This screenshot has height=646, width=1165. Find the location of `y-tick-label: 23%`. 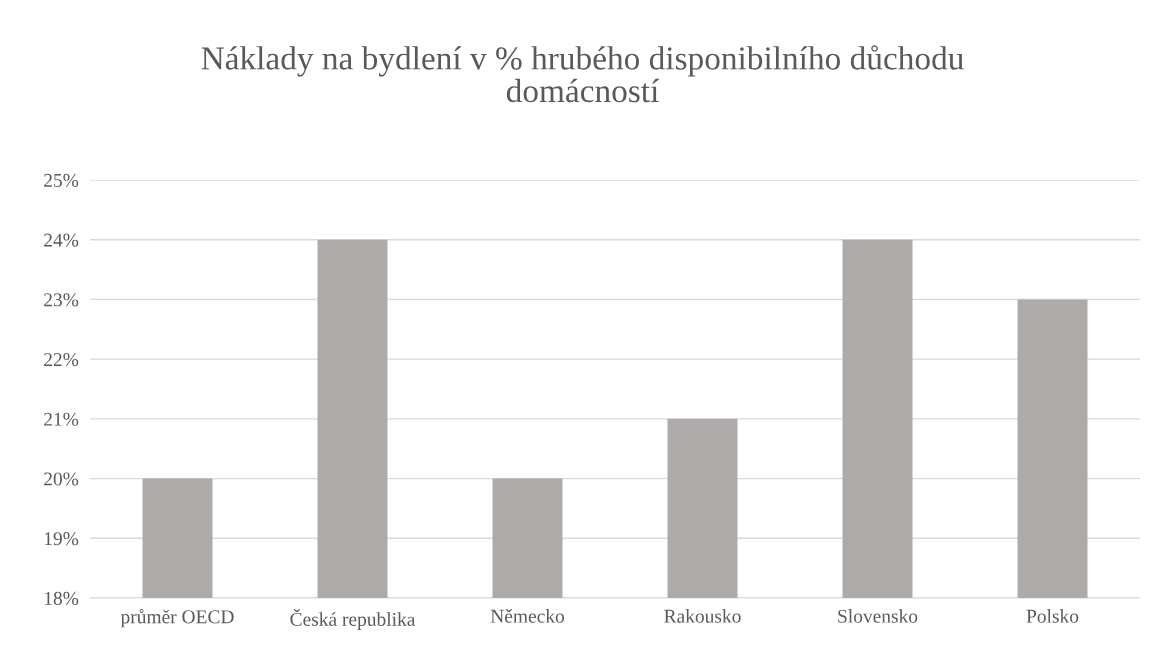

y-tick-label: 23% is located at coordinates (61, 300).